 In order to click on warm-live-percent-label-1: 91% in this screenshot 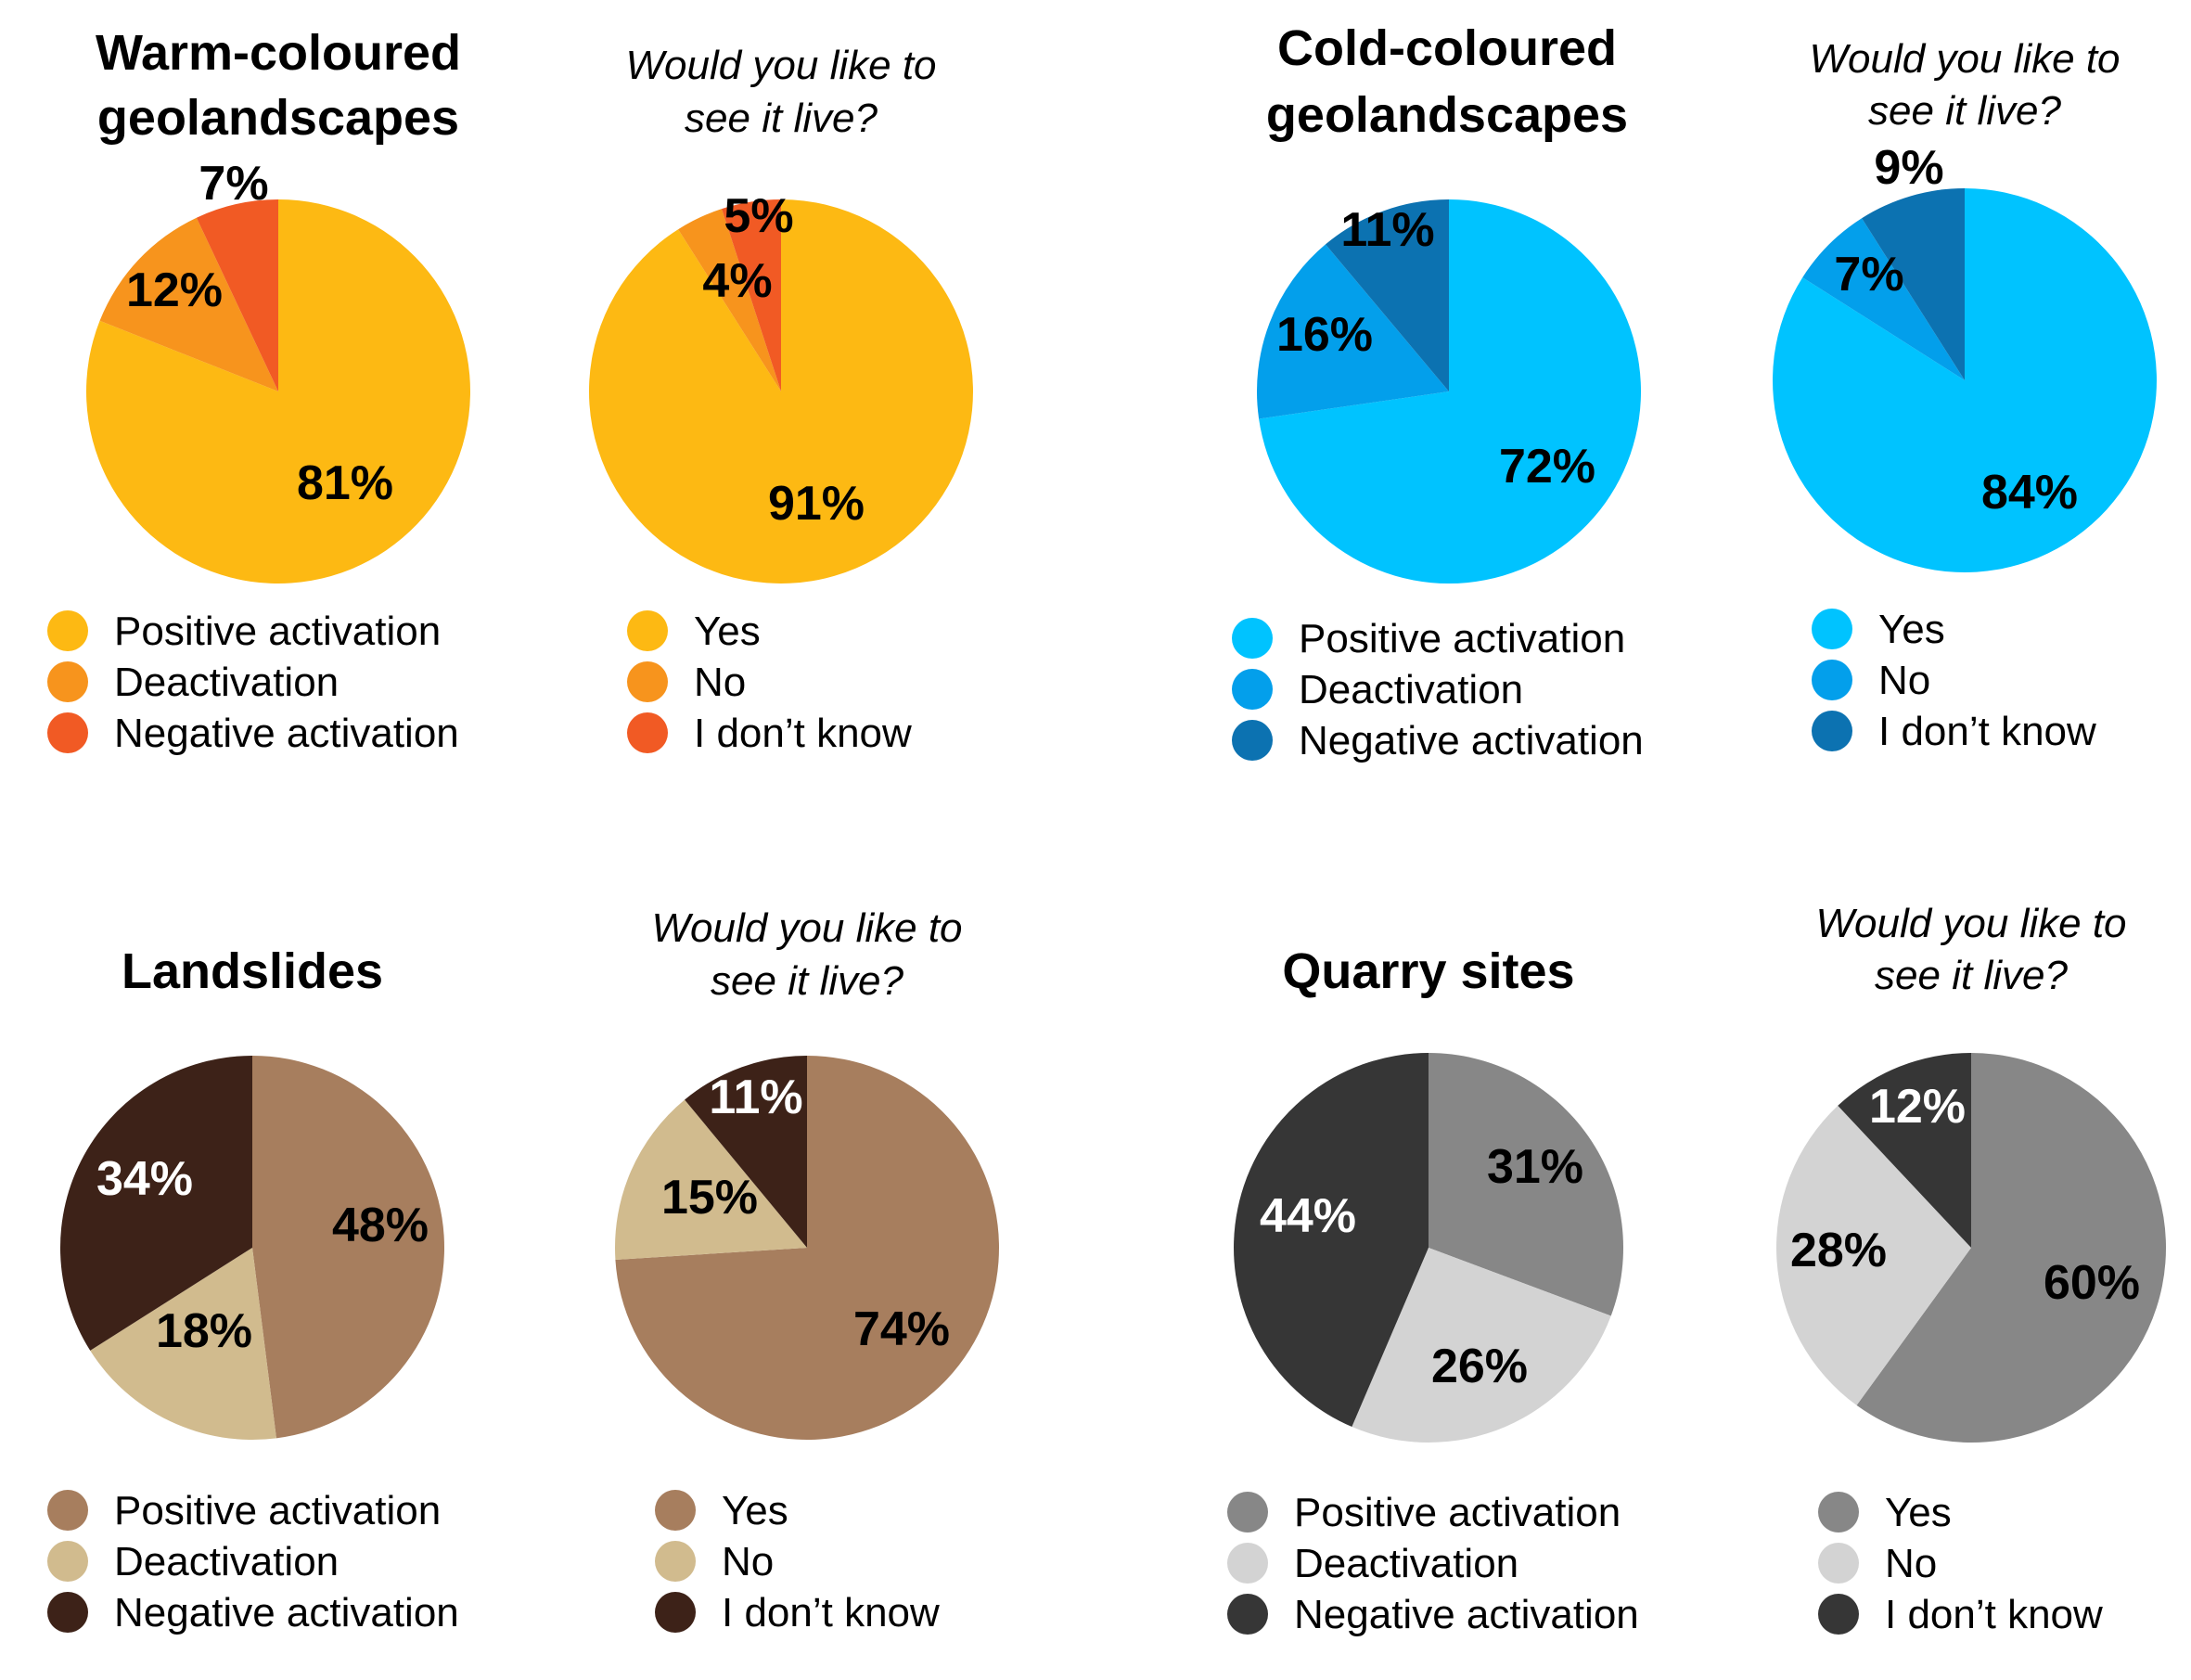, I will do `click(816, 504)`.